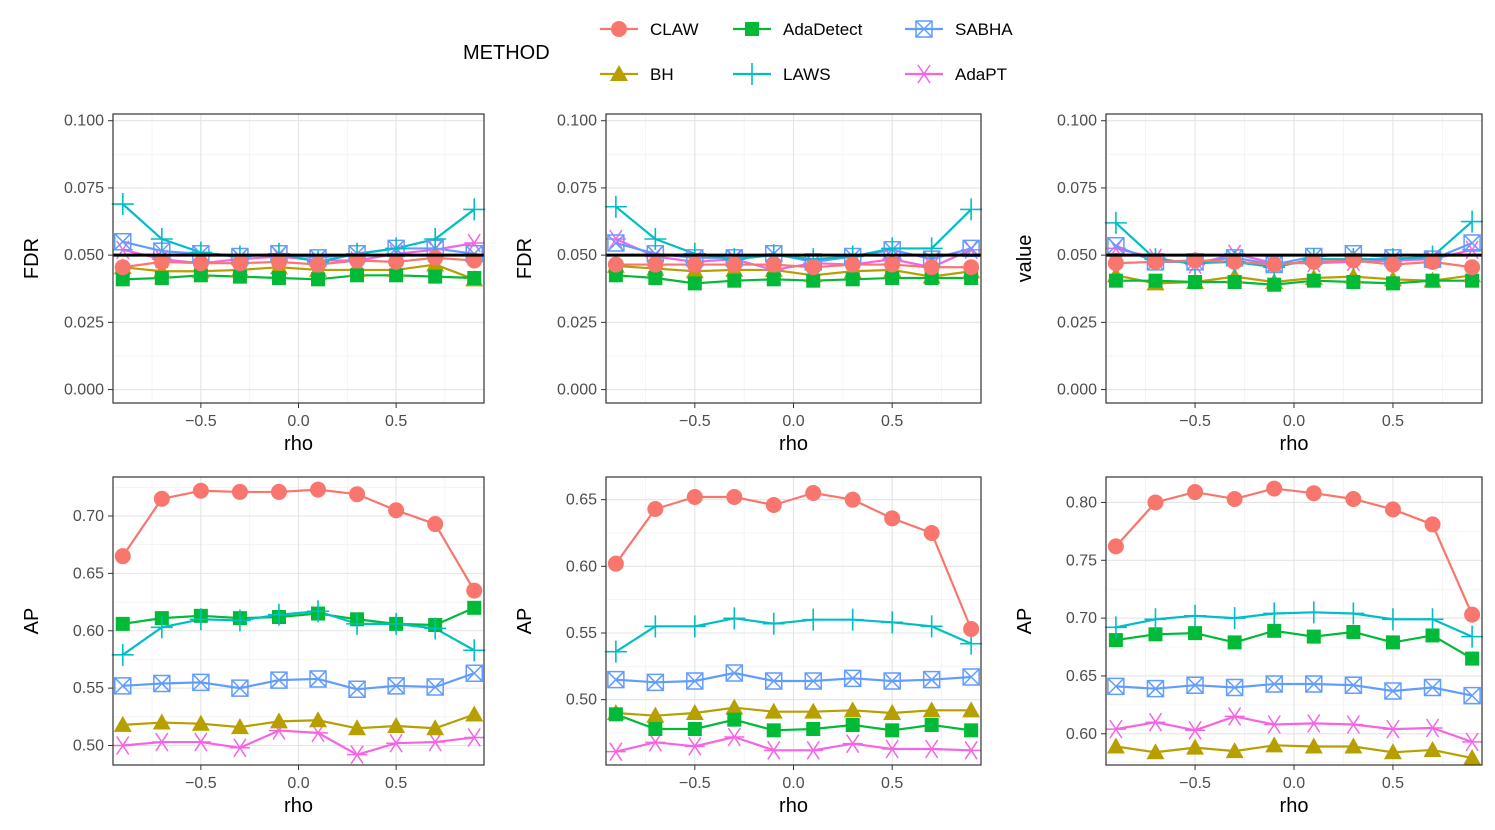  Describe the element at coordinates (201, 421) in the screenshot. I see `x-tick-label: −0.5` at that location.